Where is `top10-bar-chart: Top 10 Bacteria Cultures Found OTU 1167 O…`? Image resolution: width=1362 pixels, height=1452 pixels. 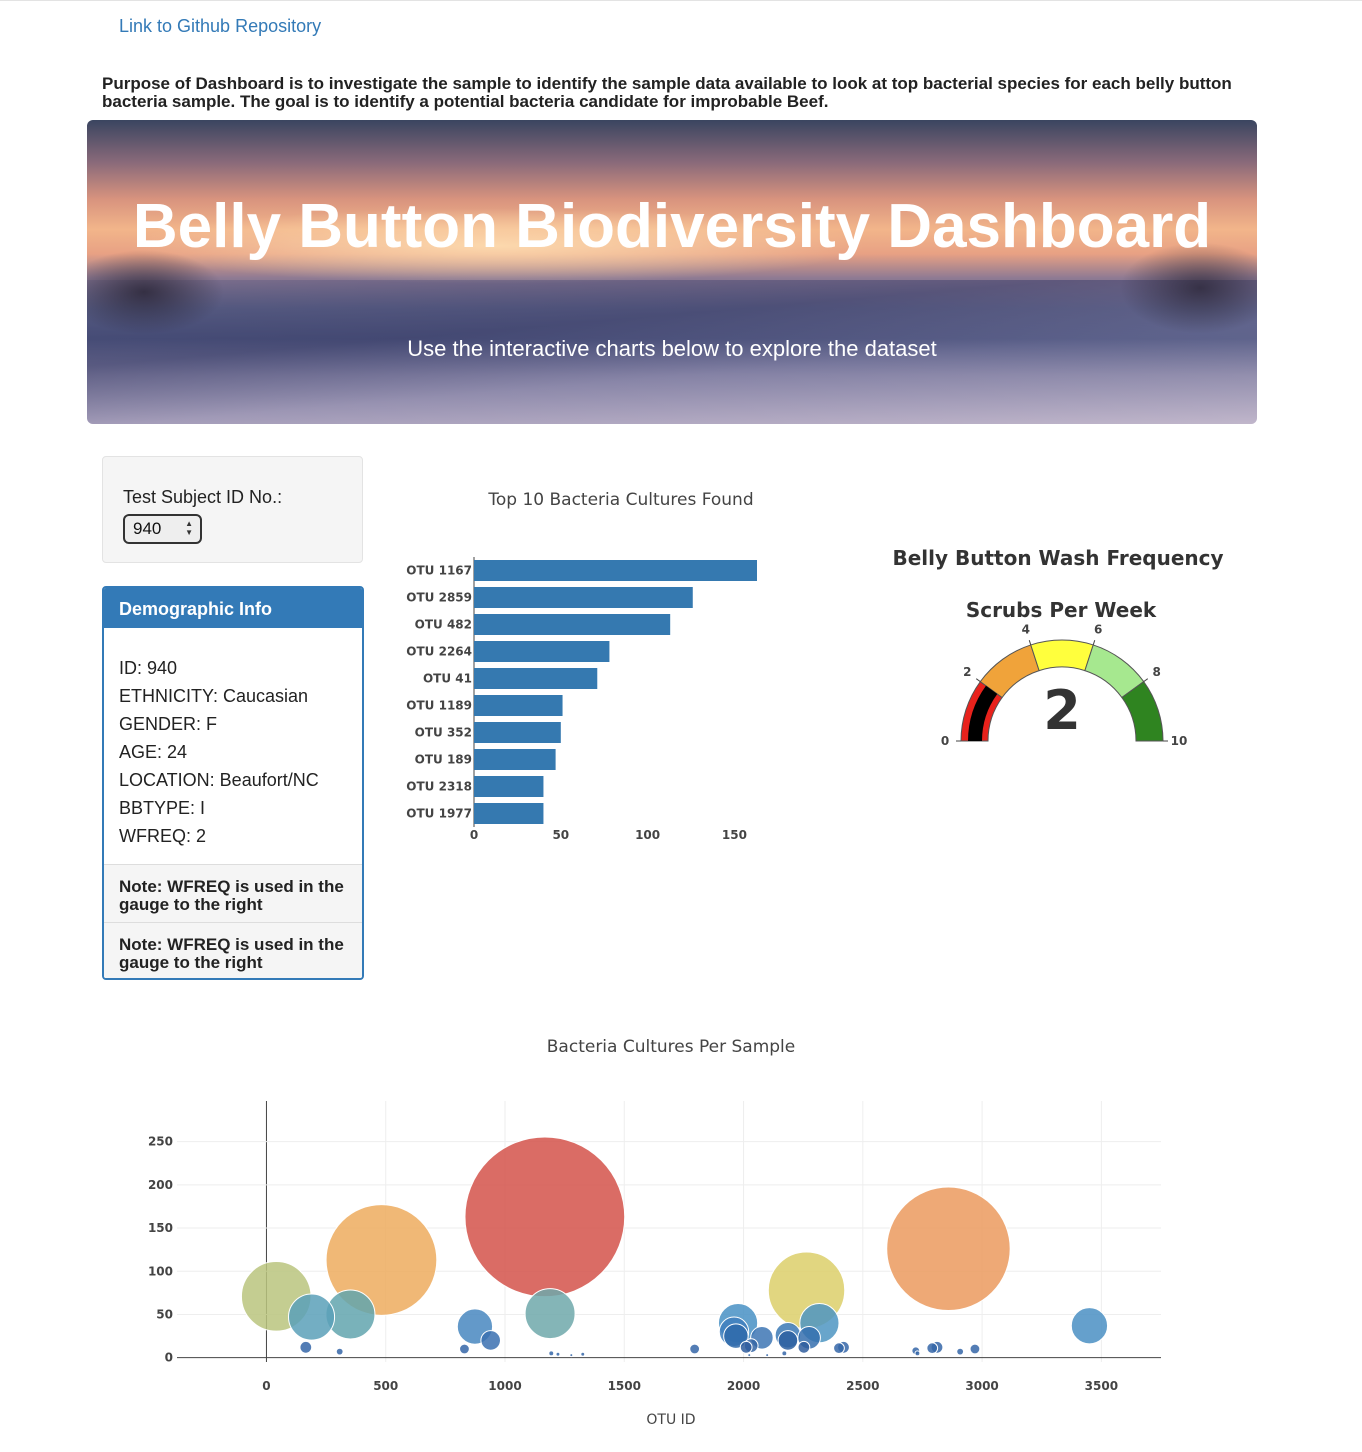 top10-bar-chart: Top 10 Bacteria Cultures Found OTU 1167 O… is located at coordinates (600, 670).